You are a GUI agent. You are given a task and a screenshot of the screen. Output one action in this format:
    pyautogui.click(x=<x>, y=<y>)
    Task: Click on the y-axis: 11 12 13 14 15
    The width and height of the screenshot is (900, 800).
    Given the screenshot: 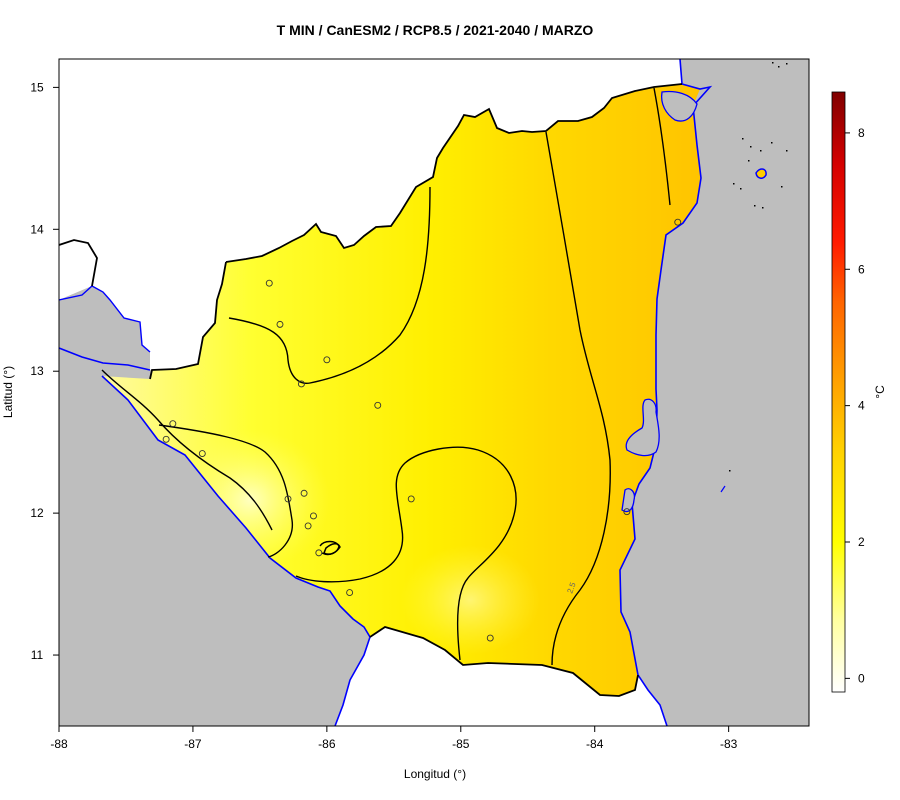 What is the action you would take?
    pyautogui.click(x=44, y=371)
    